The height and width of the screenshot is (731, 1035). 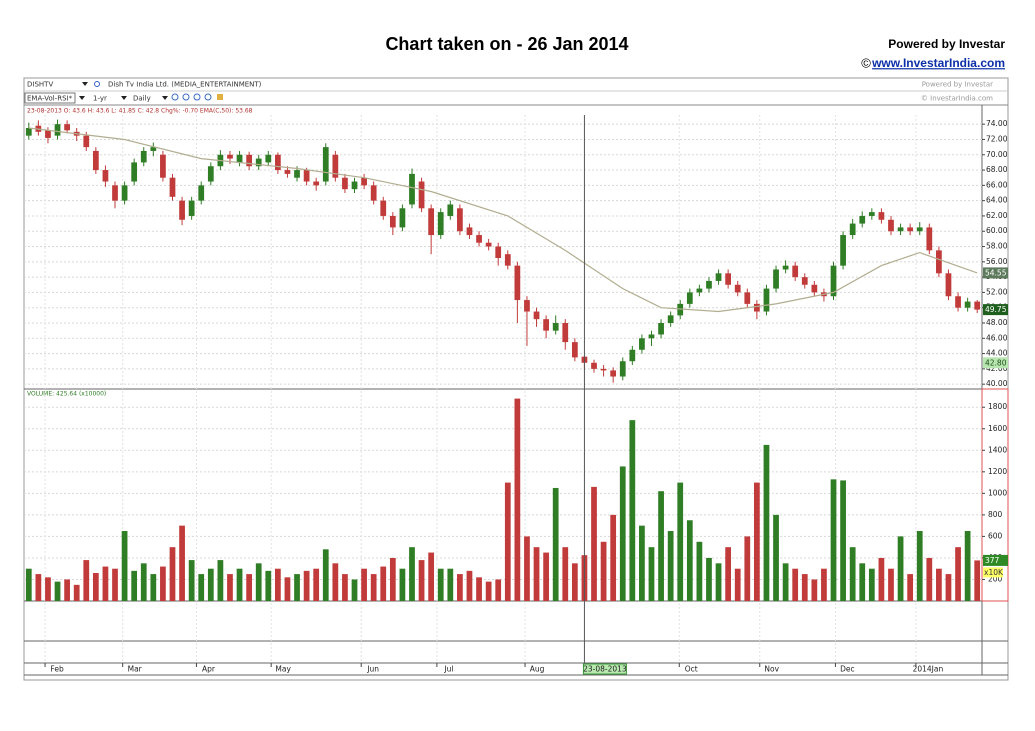 I want to click on cursor-label: 23-08-2013, so click(x=605, y=669).